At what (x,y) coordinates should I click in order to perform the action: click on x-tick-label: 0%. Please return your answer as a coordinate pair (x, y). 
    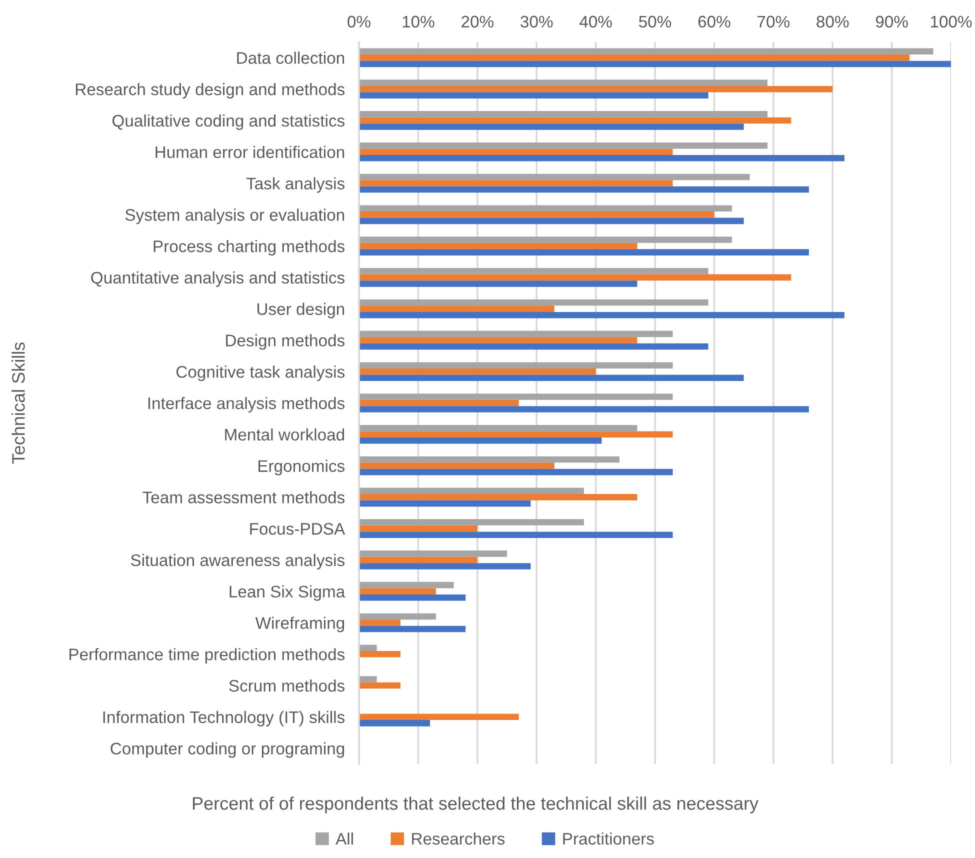
    Looking at the image, I should click on (359, 22).